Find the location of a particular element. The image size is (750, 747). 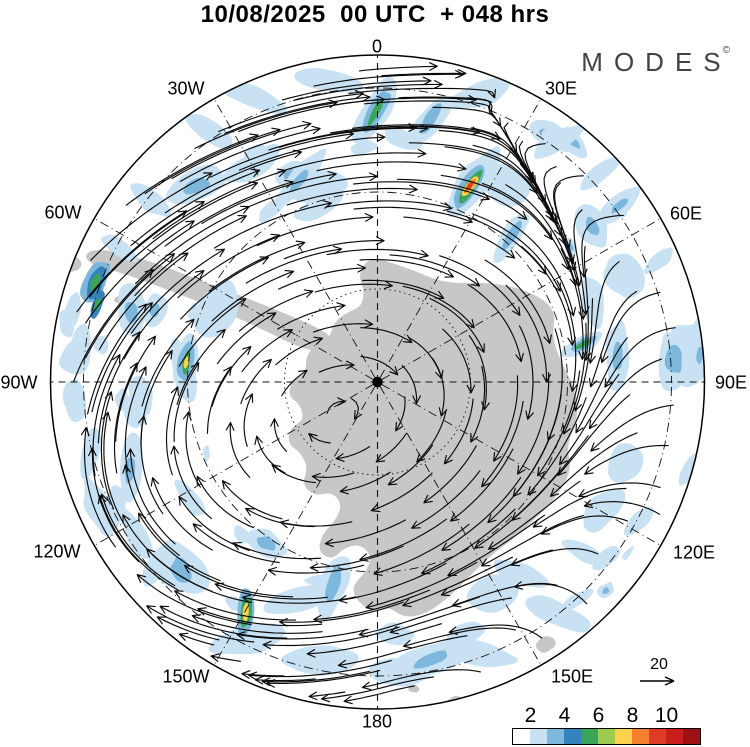

longitude-label-30E: 30E is located at coordinates (561, 88).